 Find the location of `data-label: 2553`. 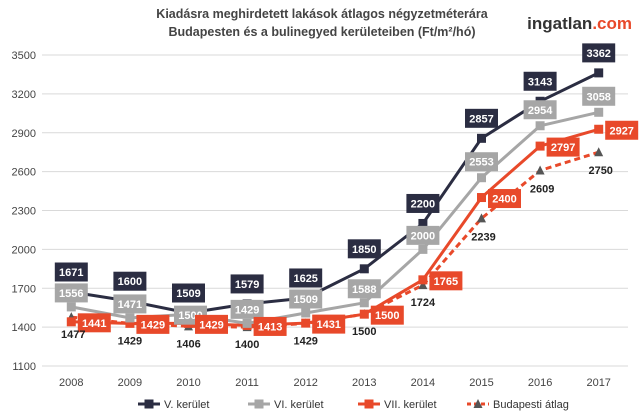

data-label: 2553 is located at coordinates (481, 163).